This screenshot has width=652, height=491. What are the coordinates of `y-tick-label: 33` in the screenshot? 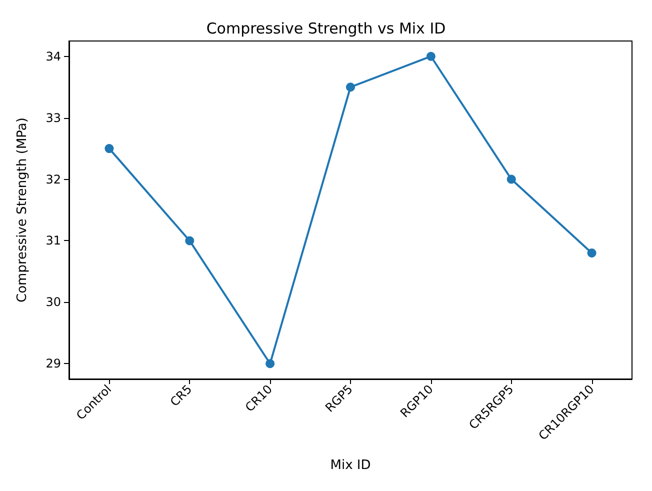 It's located at (53, 117).